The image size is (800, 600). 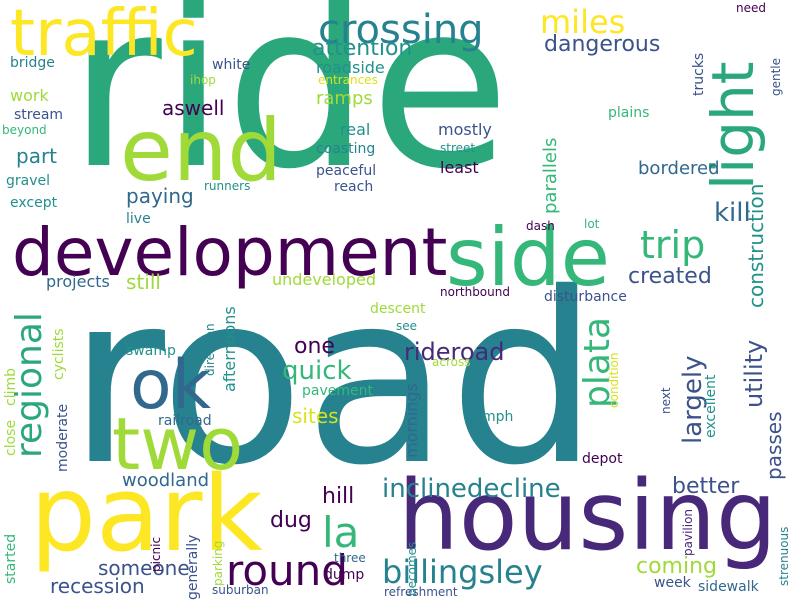 I want to click on word-moderate: moderate, so click(x=63, y=437).